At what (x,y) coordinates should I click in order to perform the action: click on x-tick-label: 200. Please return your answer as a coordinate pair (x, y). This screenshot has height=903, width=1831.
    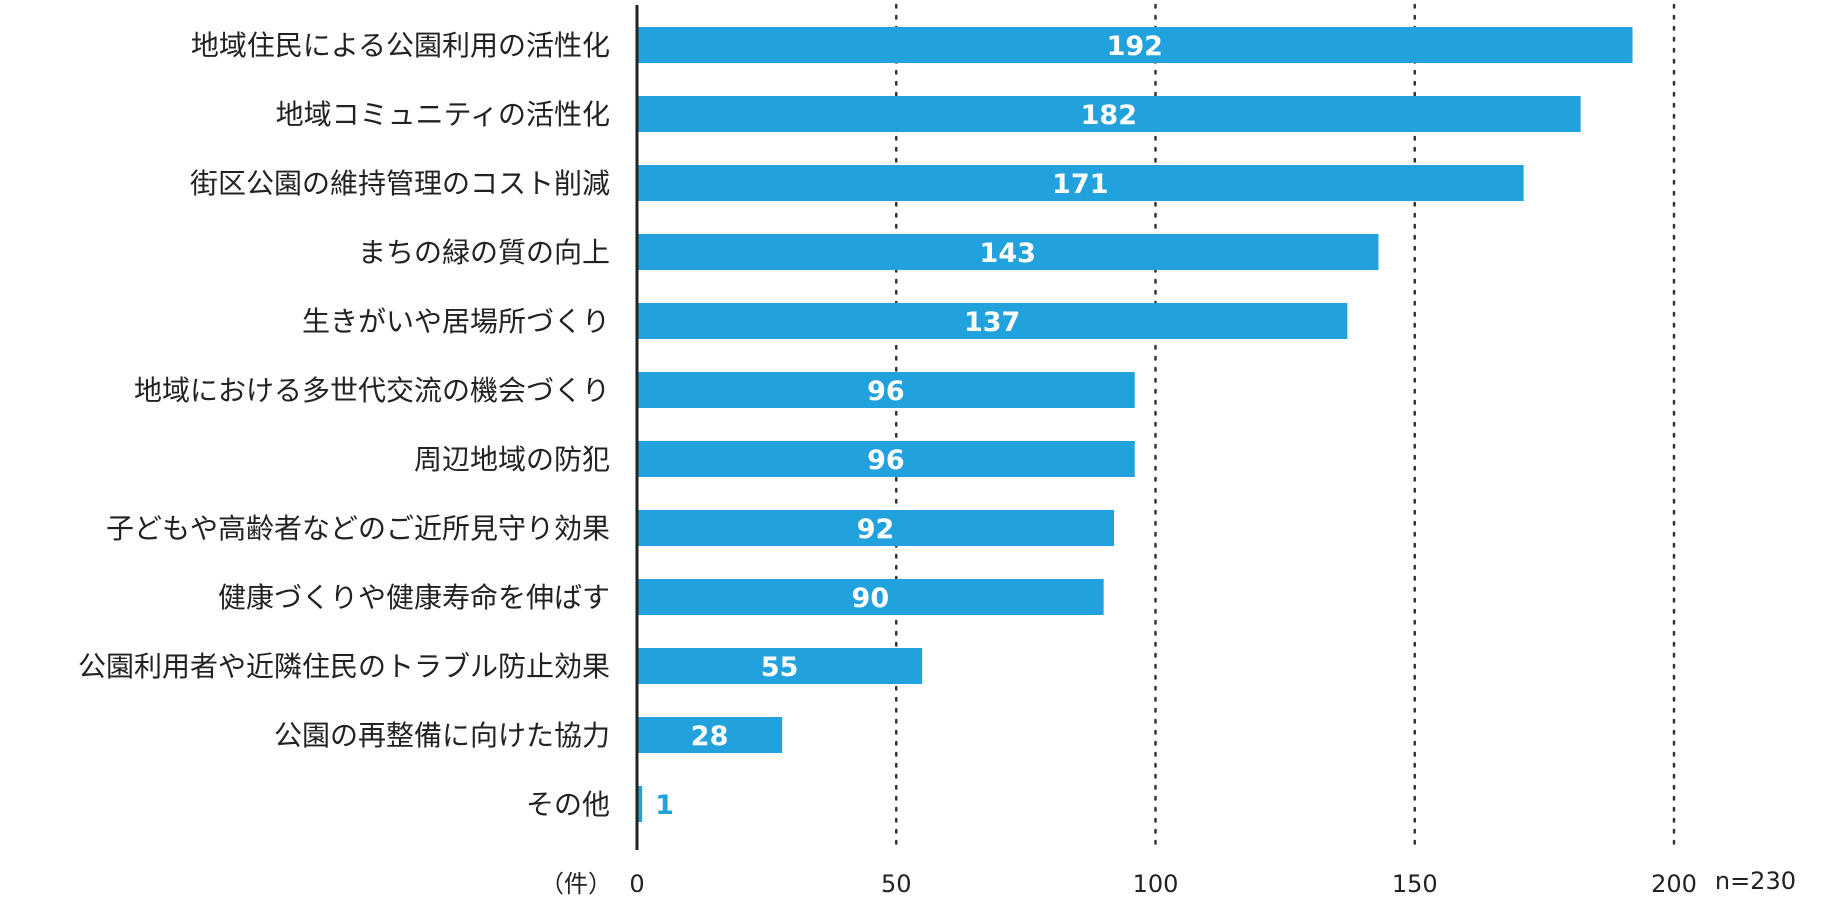
    Looking at the image, I should click on (1674, 884).